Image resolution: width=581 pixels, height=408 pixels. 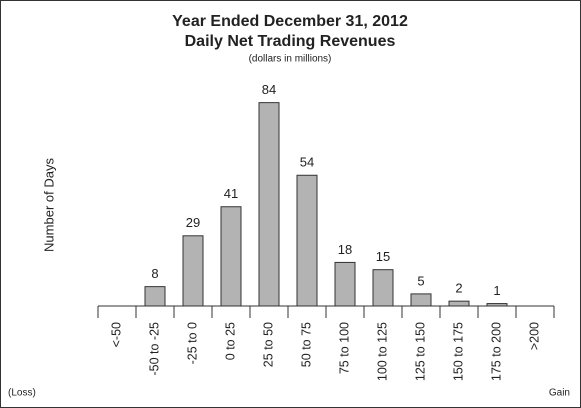 What do you see at coordinates (22, 393) in the screenshot?
I see `annotation: (Loss)` at bounding box center [22, 393].